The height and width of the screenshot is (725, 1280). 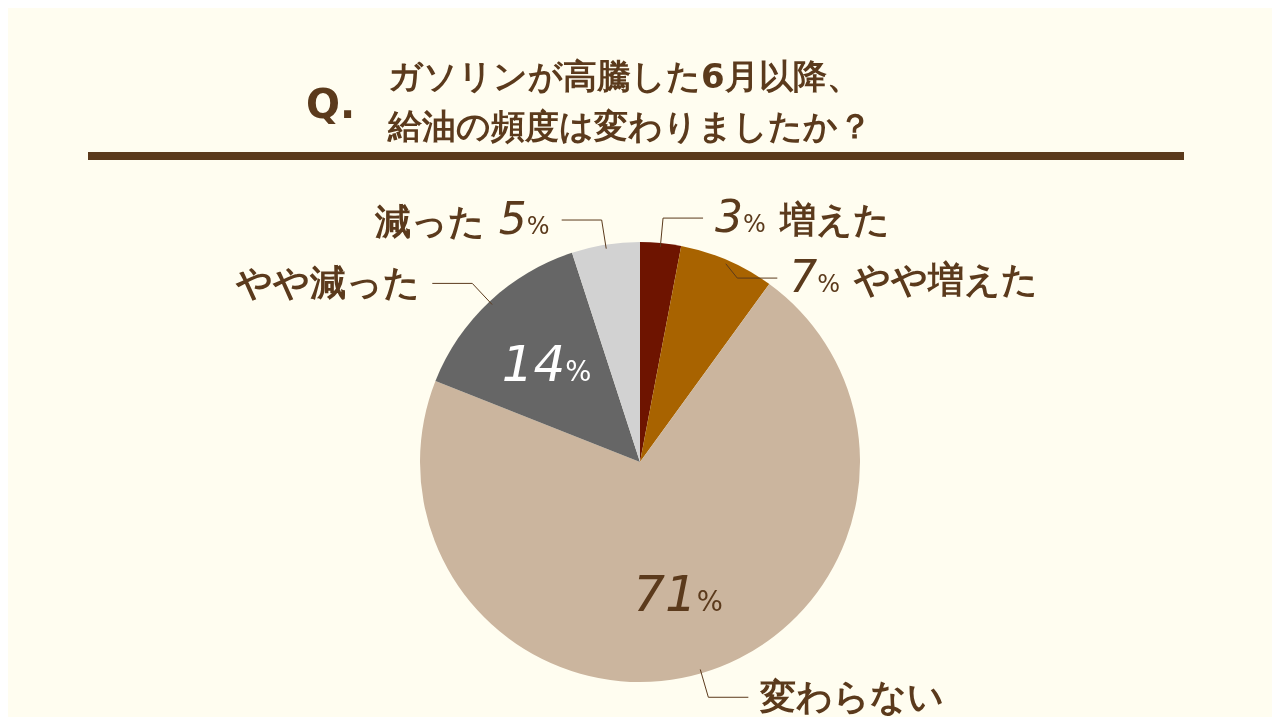 I want to click on slice-label: やや減った, so click(x=328, y=283).